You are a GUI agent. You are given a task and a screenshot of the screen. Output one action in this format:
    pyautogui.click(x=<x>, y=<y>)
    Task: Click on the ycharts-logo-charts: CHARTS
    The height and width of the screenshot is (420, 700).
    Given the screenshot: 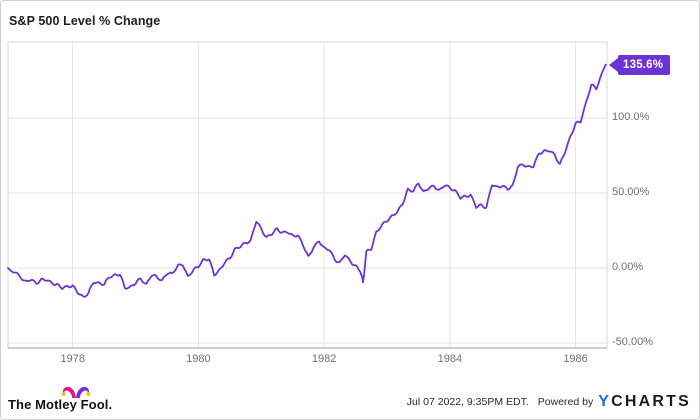 What is the action you would take?
    pyautogui.click(x=651, y=401)
    